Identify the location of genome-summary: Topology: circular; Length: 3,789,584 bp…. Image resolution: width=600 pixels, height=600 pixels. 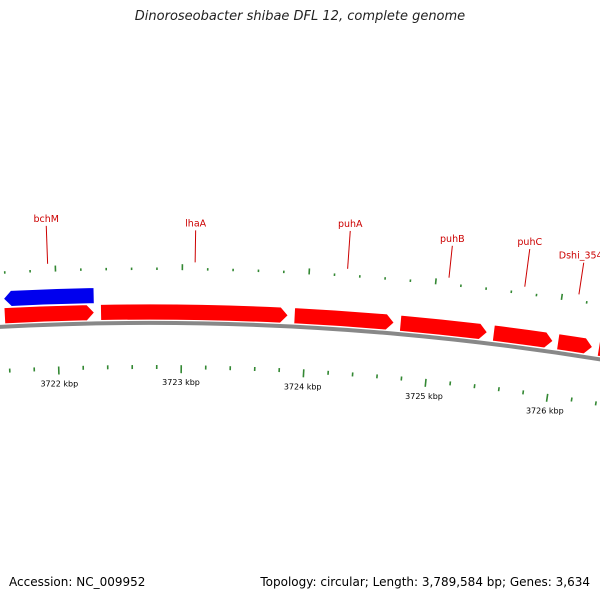
(425, 582).